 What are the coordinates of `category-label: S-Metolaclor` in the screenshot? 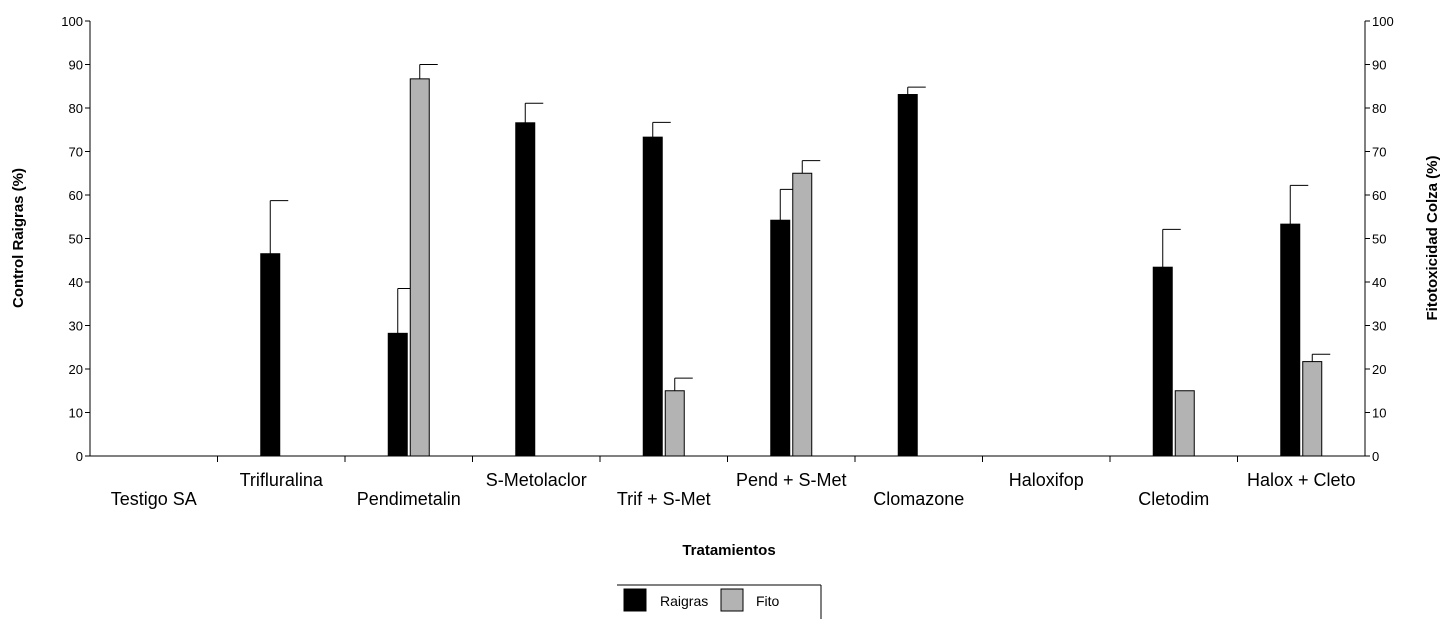 It's located at (536, 480).